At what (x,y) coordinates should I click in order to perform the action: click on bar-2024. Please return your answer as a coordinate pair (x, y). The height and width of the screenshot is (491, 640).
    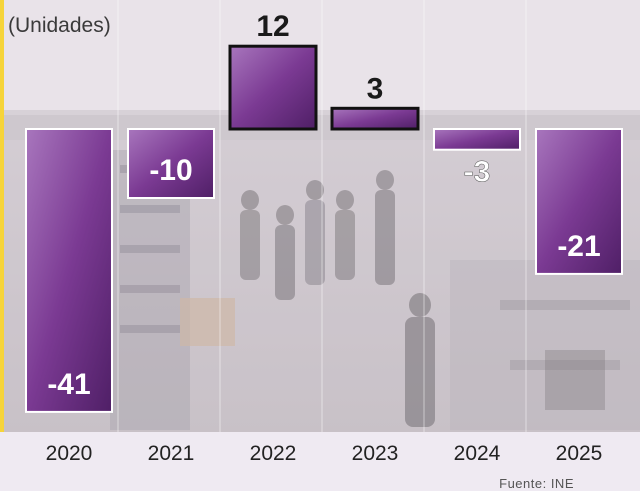
    Looking at the image, I should click on (477, 139).